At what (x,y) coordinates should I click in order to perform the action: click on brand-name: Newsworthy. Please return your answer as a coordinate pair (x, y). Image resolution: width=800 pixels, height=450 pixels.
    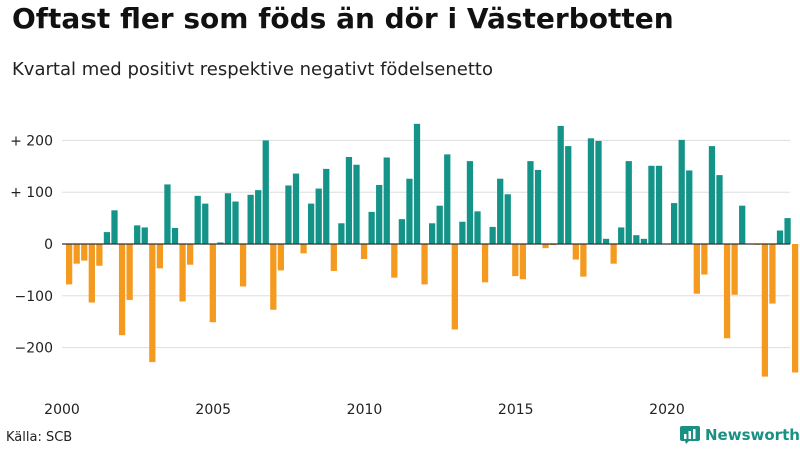
    Looking at the image, I should click on (752, 435).